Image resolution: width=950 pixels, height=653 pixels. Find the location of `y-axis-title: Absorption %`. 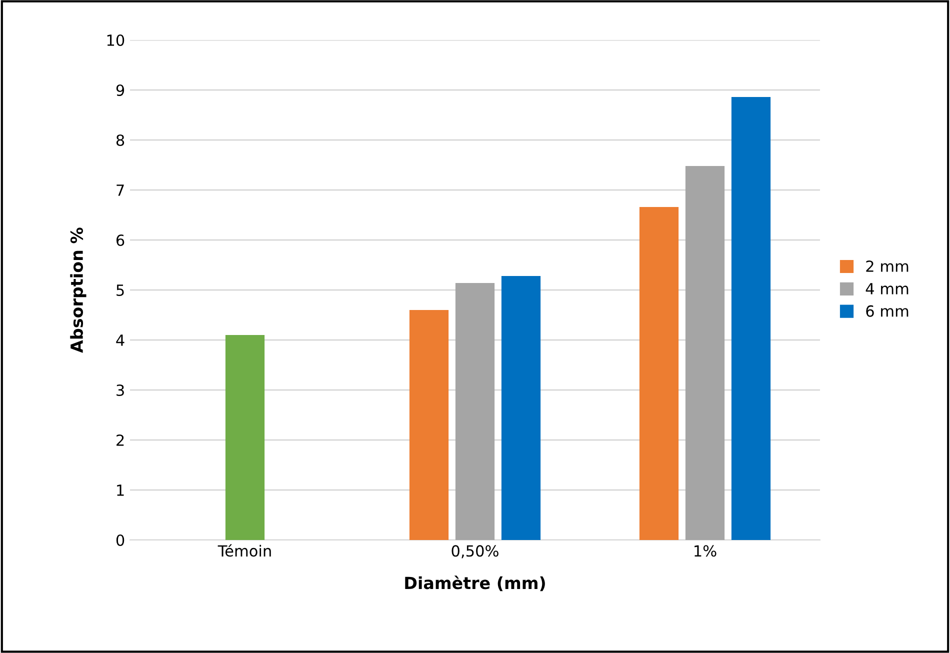

y-axis-title: Absorption % is located at coordinates (78, 290).